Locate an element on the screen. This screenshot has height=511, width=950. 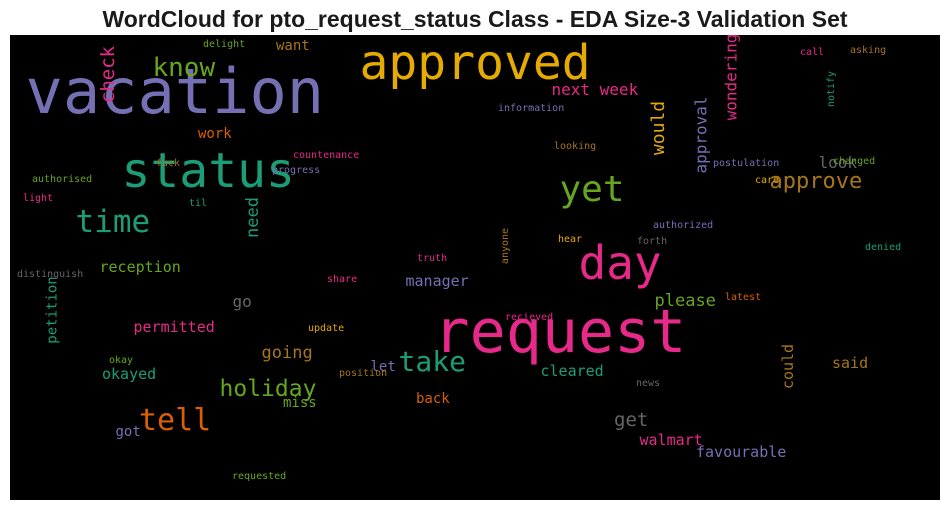
word-hear: hear is located at coordinates (570, 239).